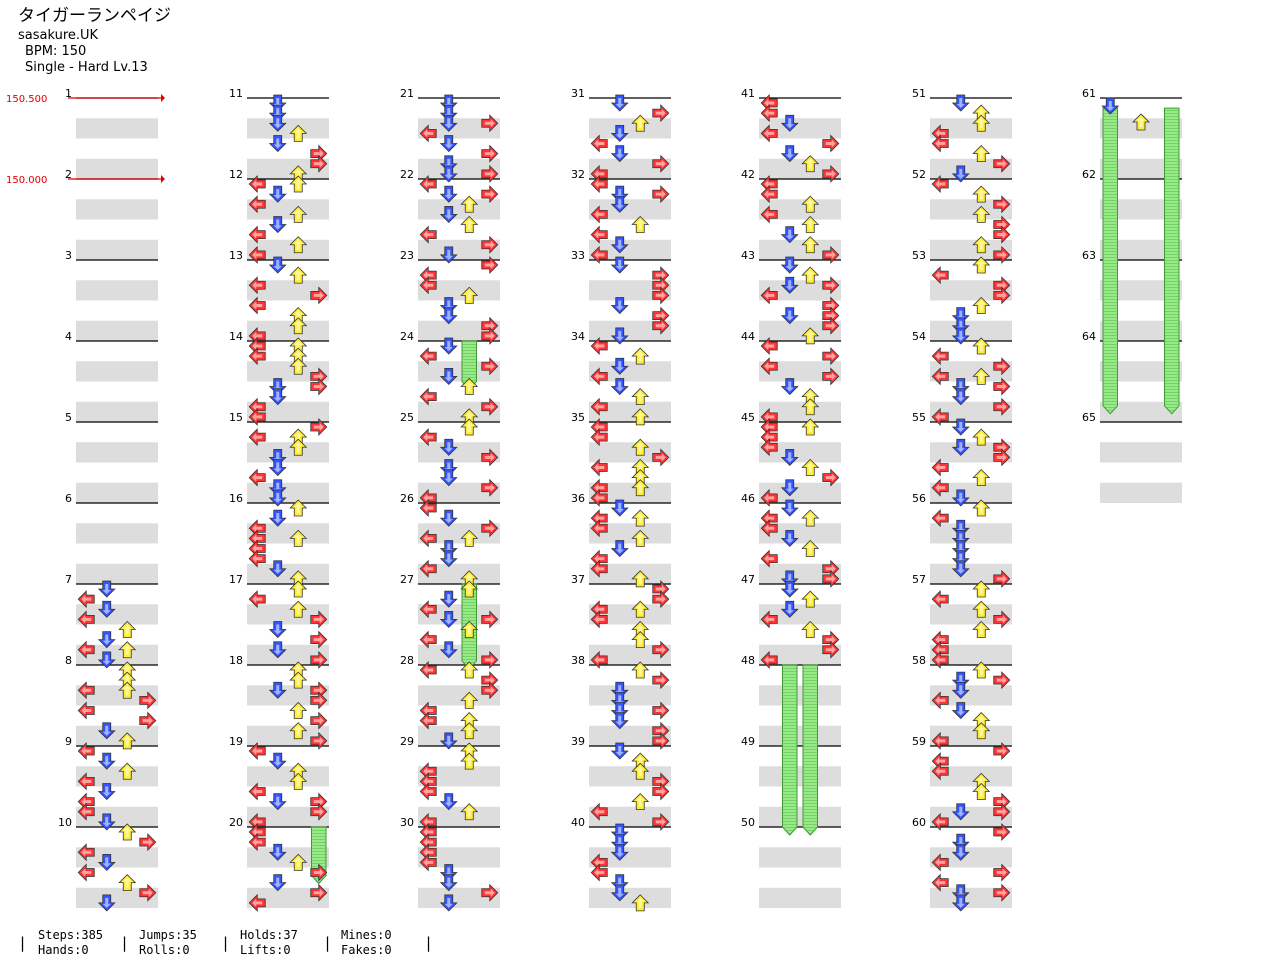  I want to click on measure-number: 36, so click(578, 498).